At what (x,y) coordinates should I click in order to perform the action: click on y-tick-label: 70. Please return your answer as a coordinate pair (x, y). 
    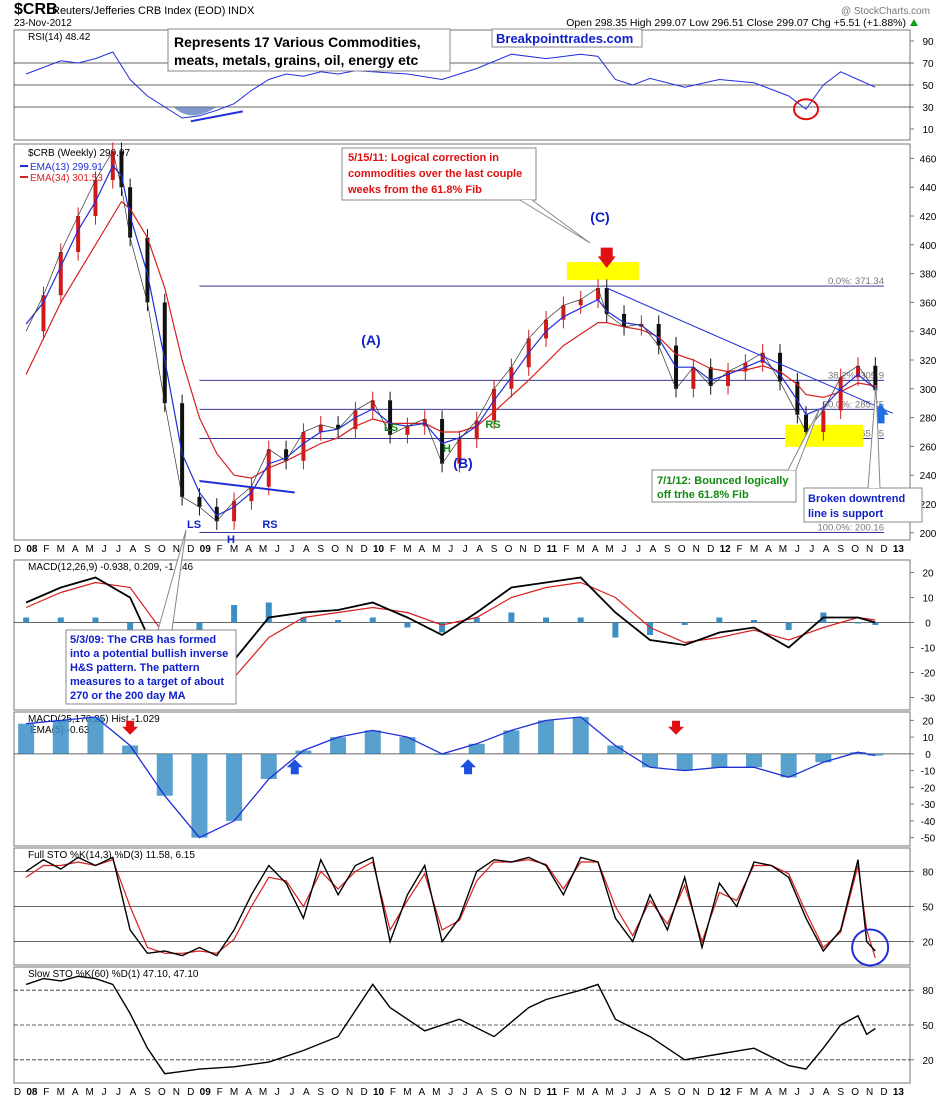
    Looking at the image, I should click on (928, 64).